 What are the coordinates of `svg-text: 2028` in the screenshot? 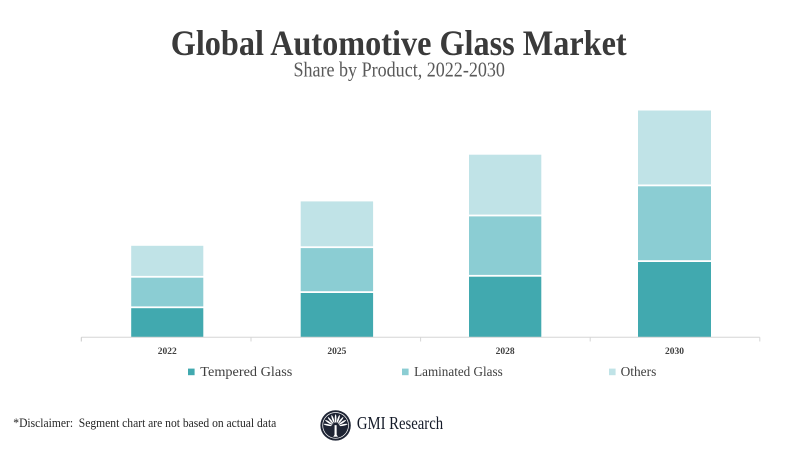 It's located at (505, 352).